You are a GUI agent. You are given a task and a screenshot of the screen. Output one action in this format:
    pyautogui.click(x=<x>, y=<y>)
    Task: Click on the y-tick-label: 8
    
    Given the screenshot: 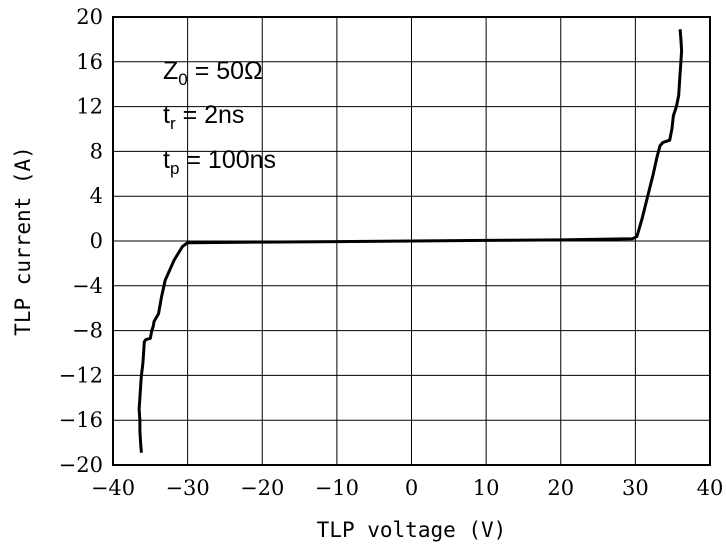 What is the action you would take?
    pyautogui.click(x=96, y=151)
    